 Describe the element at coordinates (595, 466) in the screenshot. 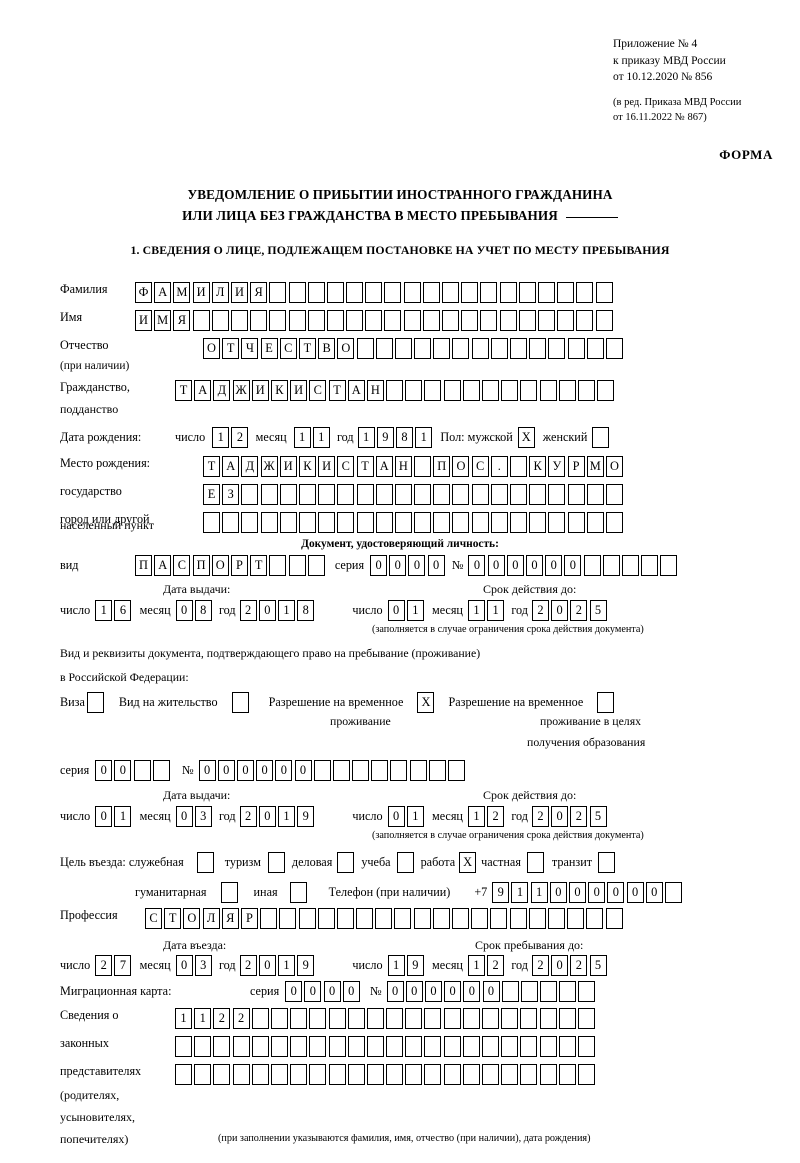

I see `char-box: М` at that location.